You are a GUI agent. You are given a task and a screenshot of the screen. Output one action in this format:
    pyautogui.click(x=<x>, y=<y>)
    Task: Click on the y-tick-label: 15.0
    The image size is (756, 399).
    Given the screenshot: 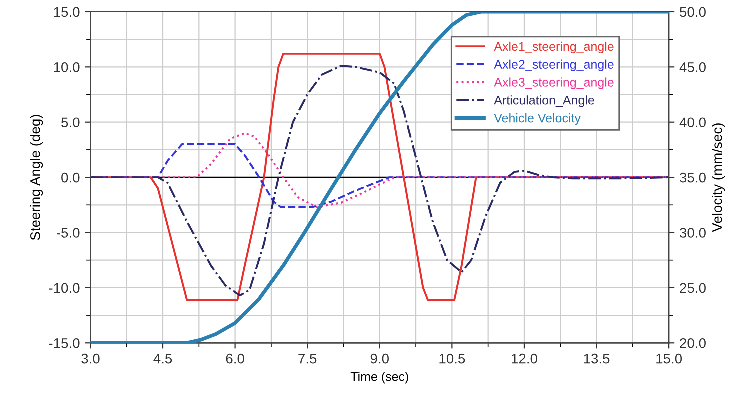 What is the action you would take?
    pyautogui.click(x=67, y=12)
    